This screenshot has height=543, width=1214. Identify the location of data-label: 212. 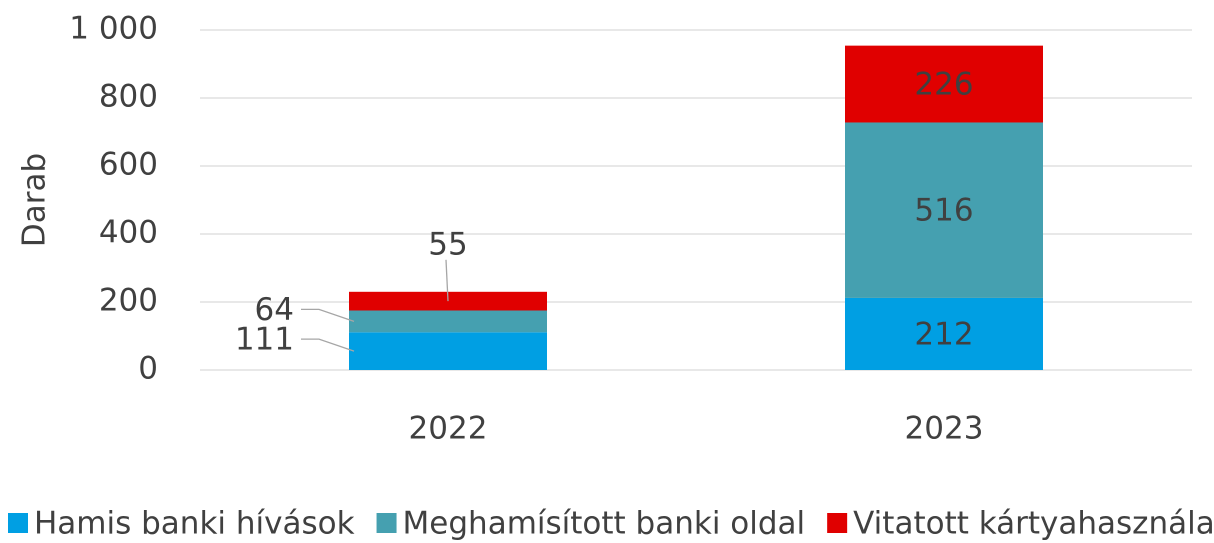
(943, 334).